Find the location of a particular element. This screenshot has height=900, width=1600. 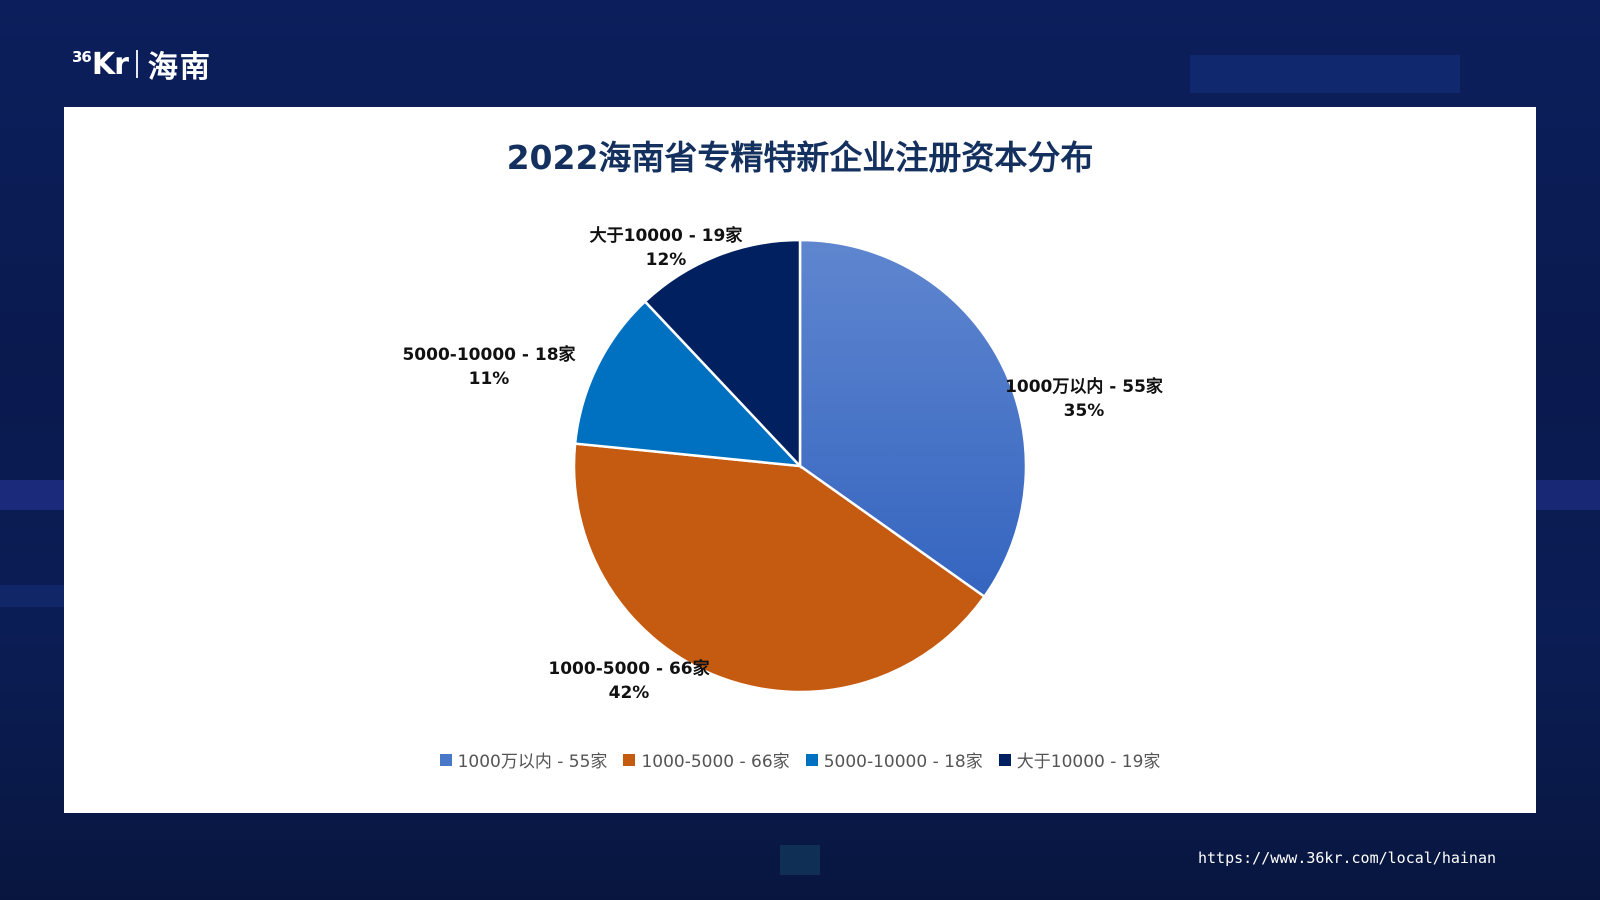

slice-label-name: 5000-10000 - 18家 is located at coordinates (489, 355).